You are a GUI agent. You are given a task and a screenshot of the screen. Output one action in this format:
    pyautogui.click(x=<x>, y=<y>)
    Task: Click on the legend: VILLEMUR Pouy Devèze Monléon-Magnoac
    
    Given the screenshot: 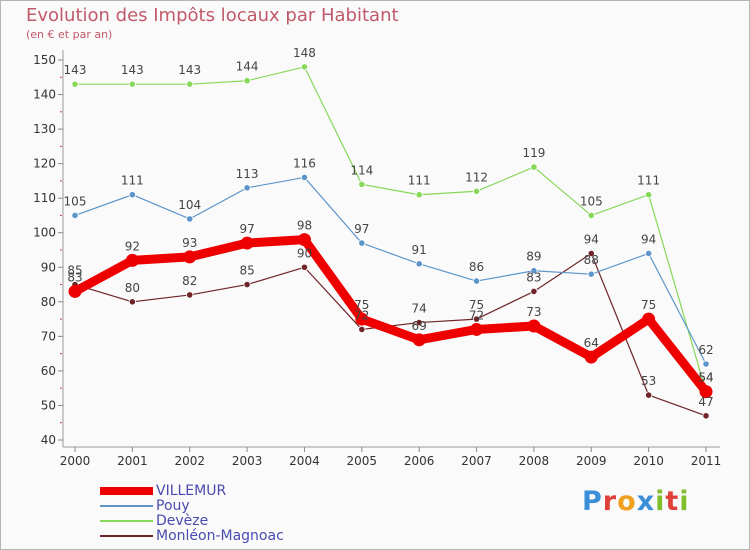 What is the action you would take?
    pyautogui.click(x=220, y=514)
    